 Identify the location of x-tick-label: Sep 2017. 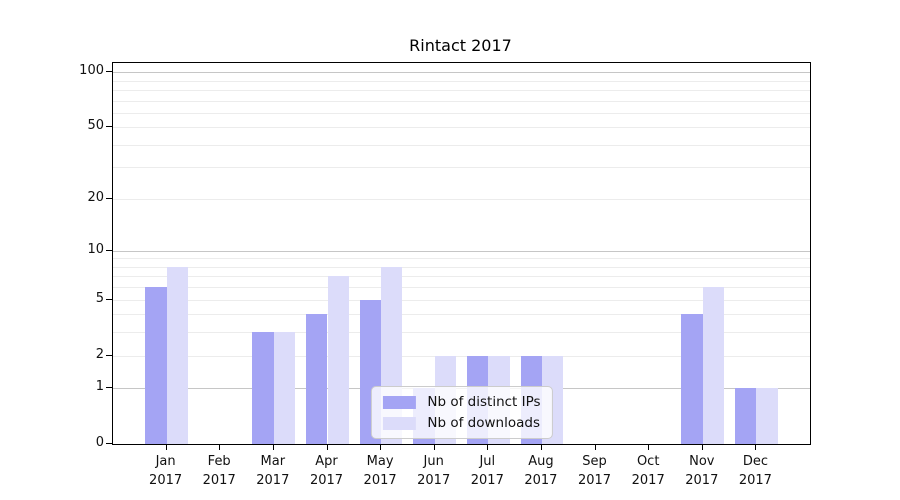
(595, 471).